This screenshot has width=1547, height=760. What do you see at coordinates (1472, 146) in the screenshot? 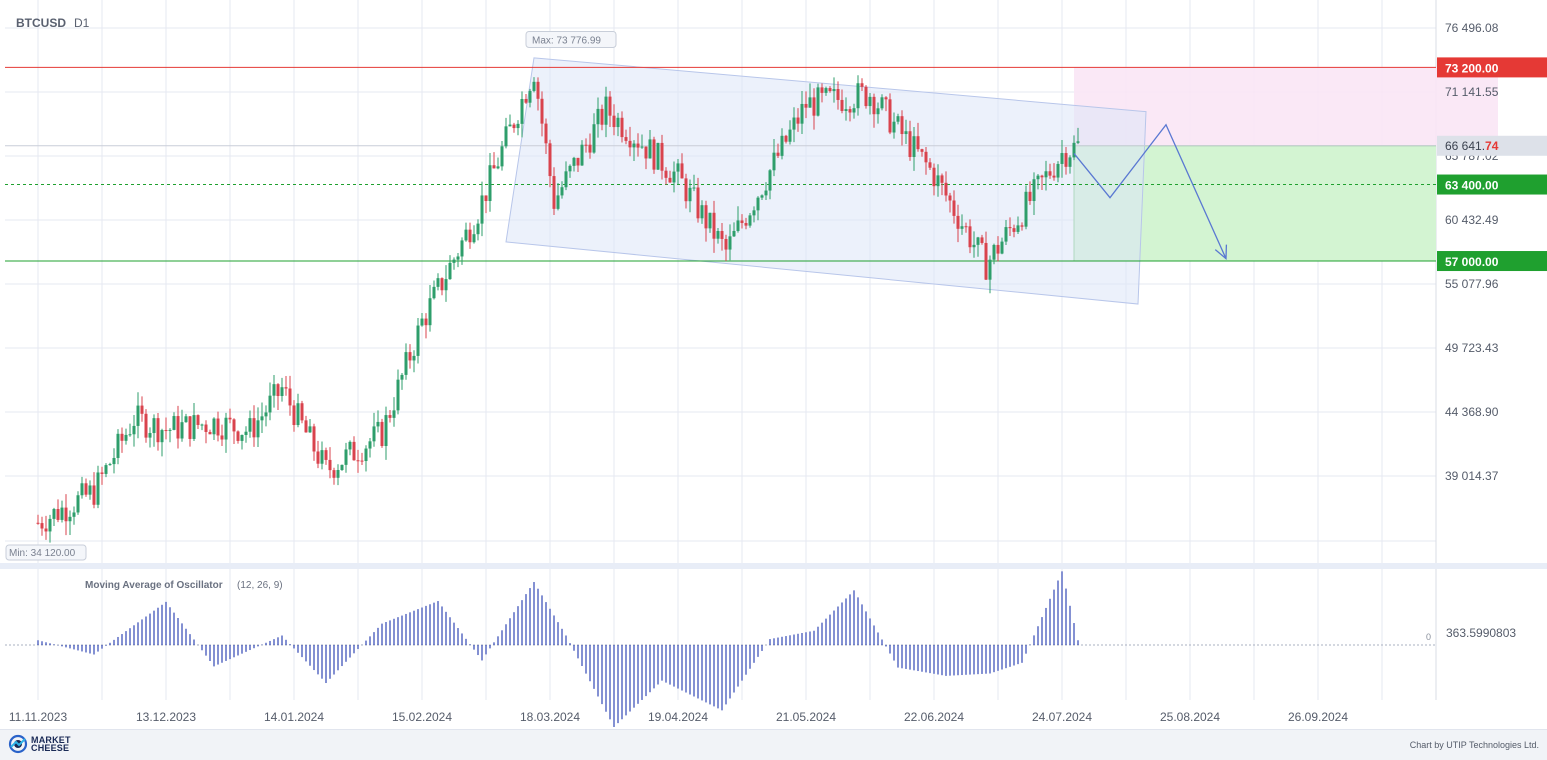
I see `current-price-label: 66 641.74` at bounding box center [1472, 146].